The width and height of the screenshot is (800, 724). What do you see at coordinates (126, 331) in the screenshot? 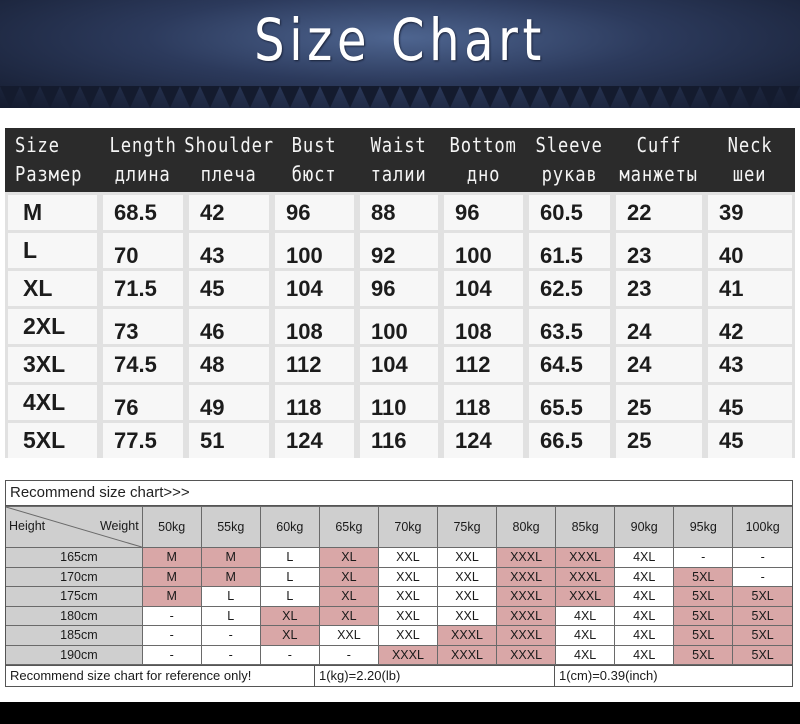
I see `cell-value: 73` at bounding box center [126, 331].